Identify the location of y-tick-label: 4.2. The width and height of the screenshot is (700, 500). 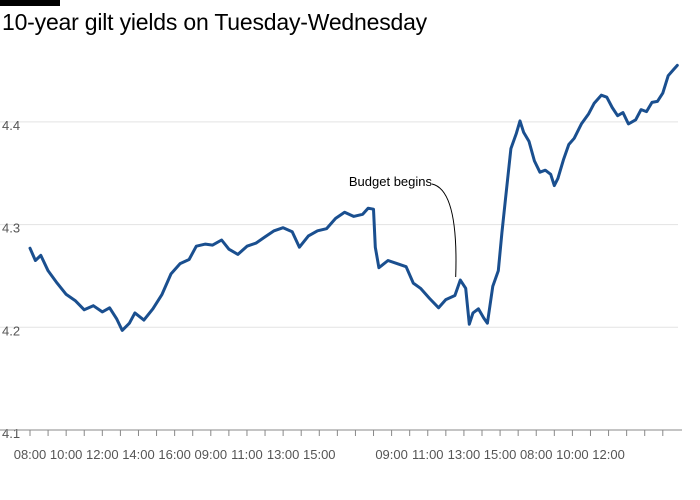
(11, 330).